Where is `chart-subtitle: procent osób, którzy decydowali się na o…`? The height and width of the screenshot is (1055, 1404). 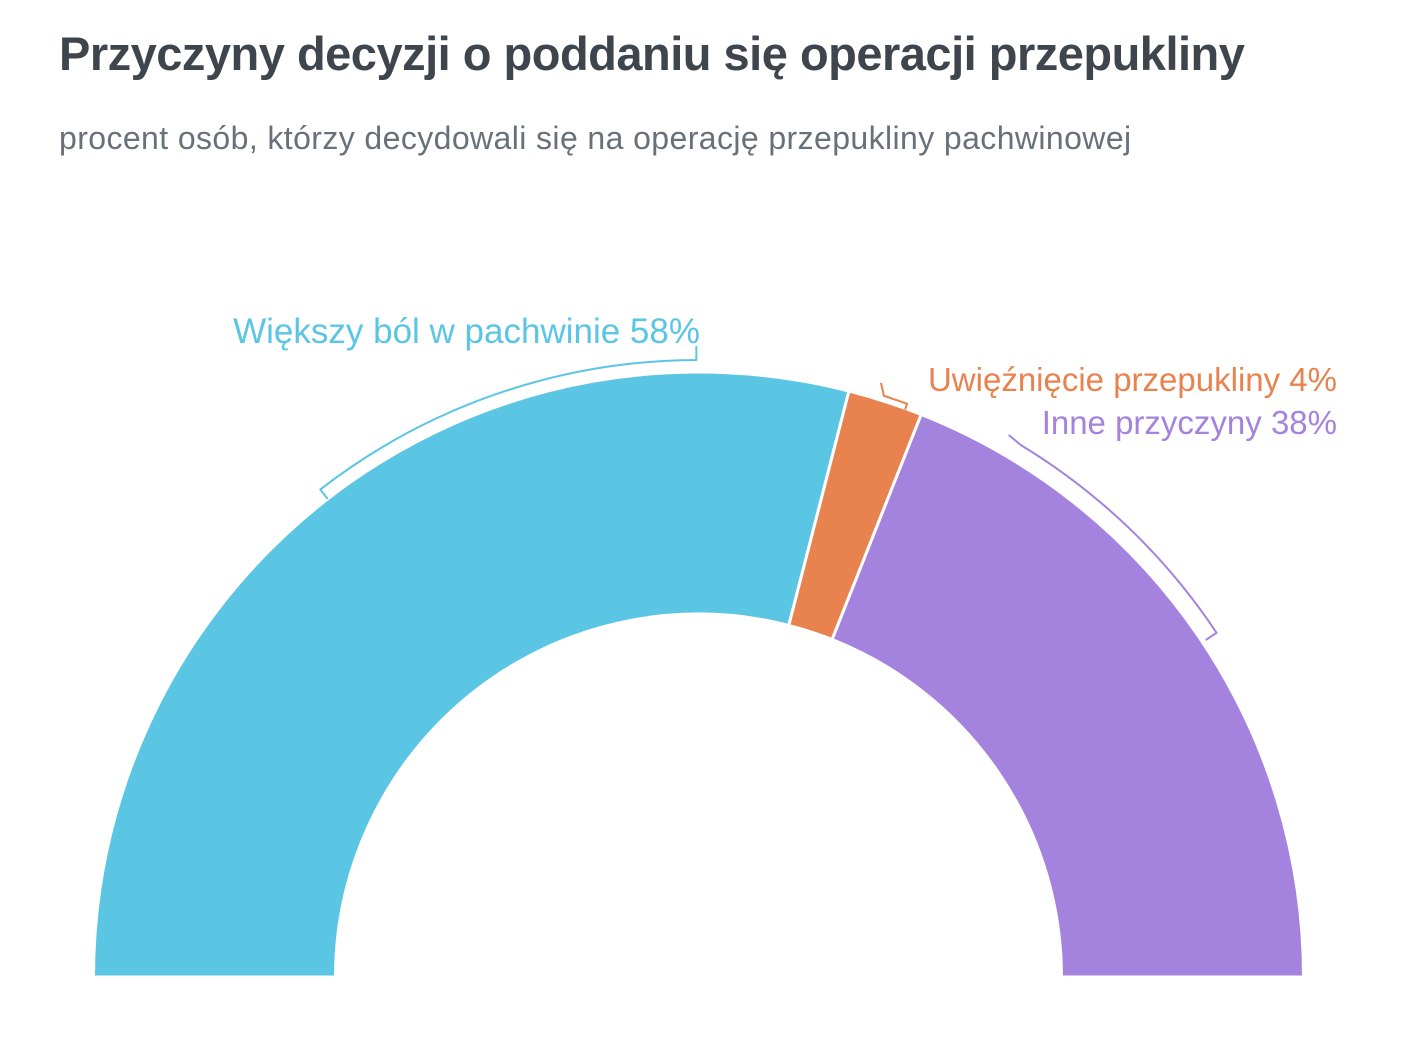 chart-subtitle: procent osób, którzy decydowali się na o… is located at coordinates (595, 138).